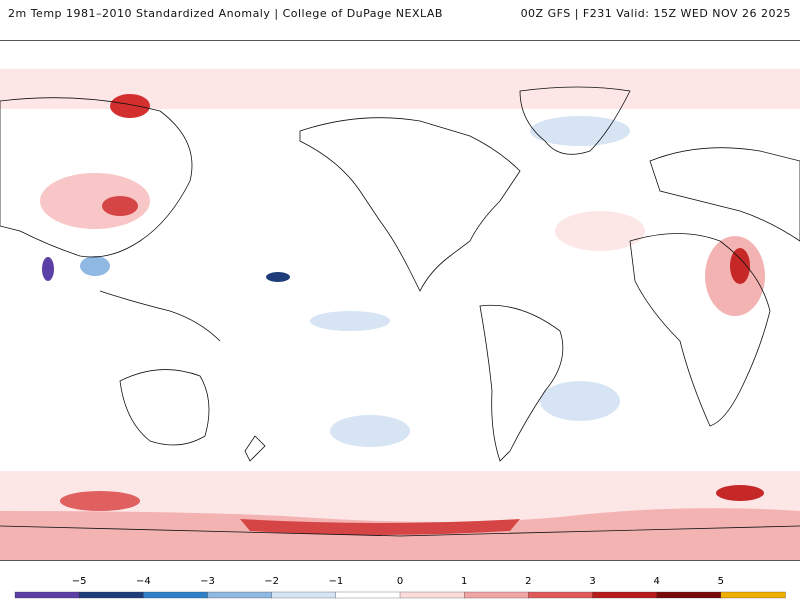 Image resolution: width=800 pixels, height=604 pixels. Describe the element at coordinates (336, 581) in the screenshot. I see `colorbar-tick-label: −1` at that location.